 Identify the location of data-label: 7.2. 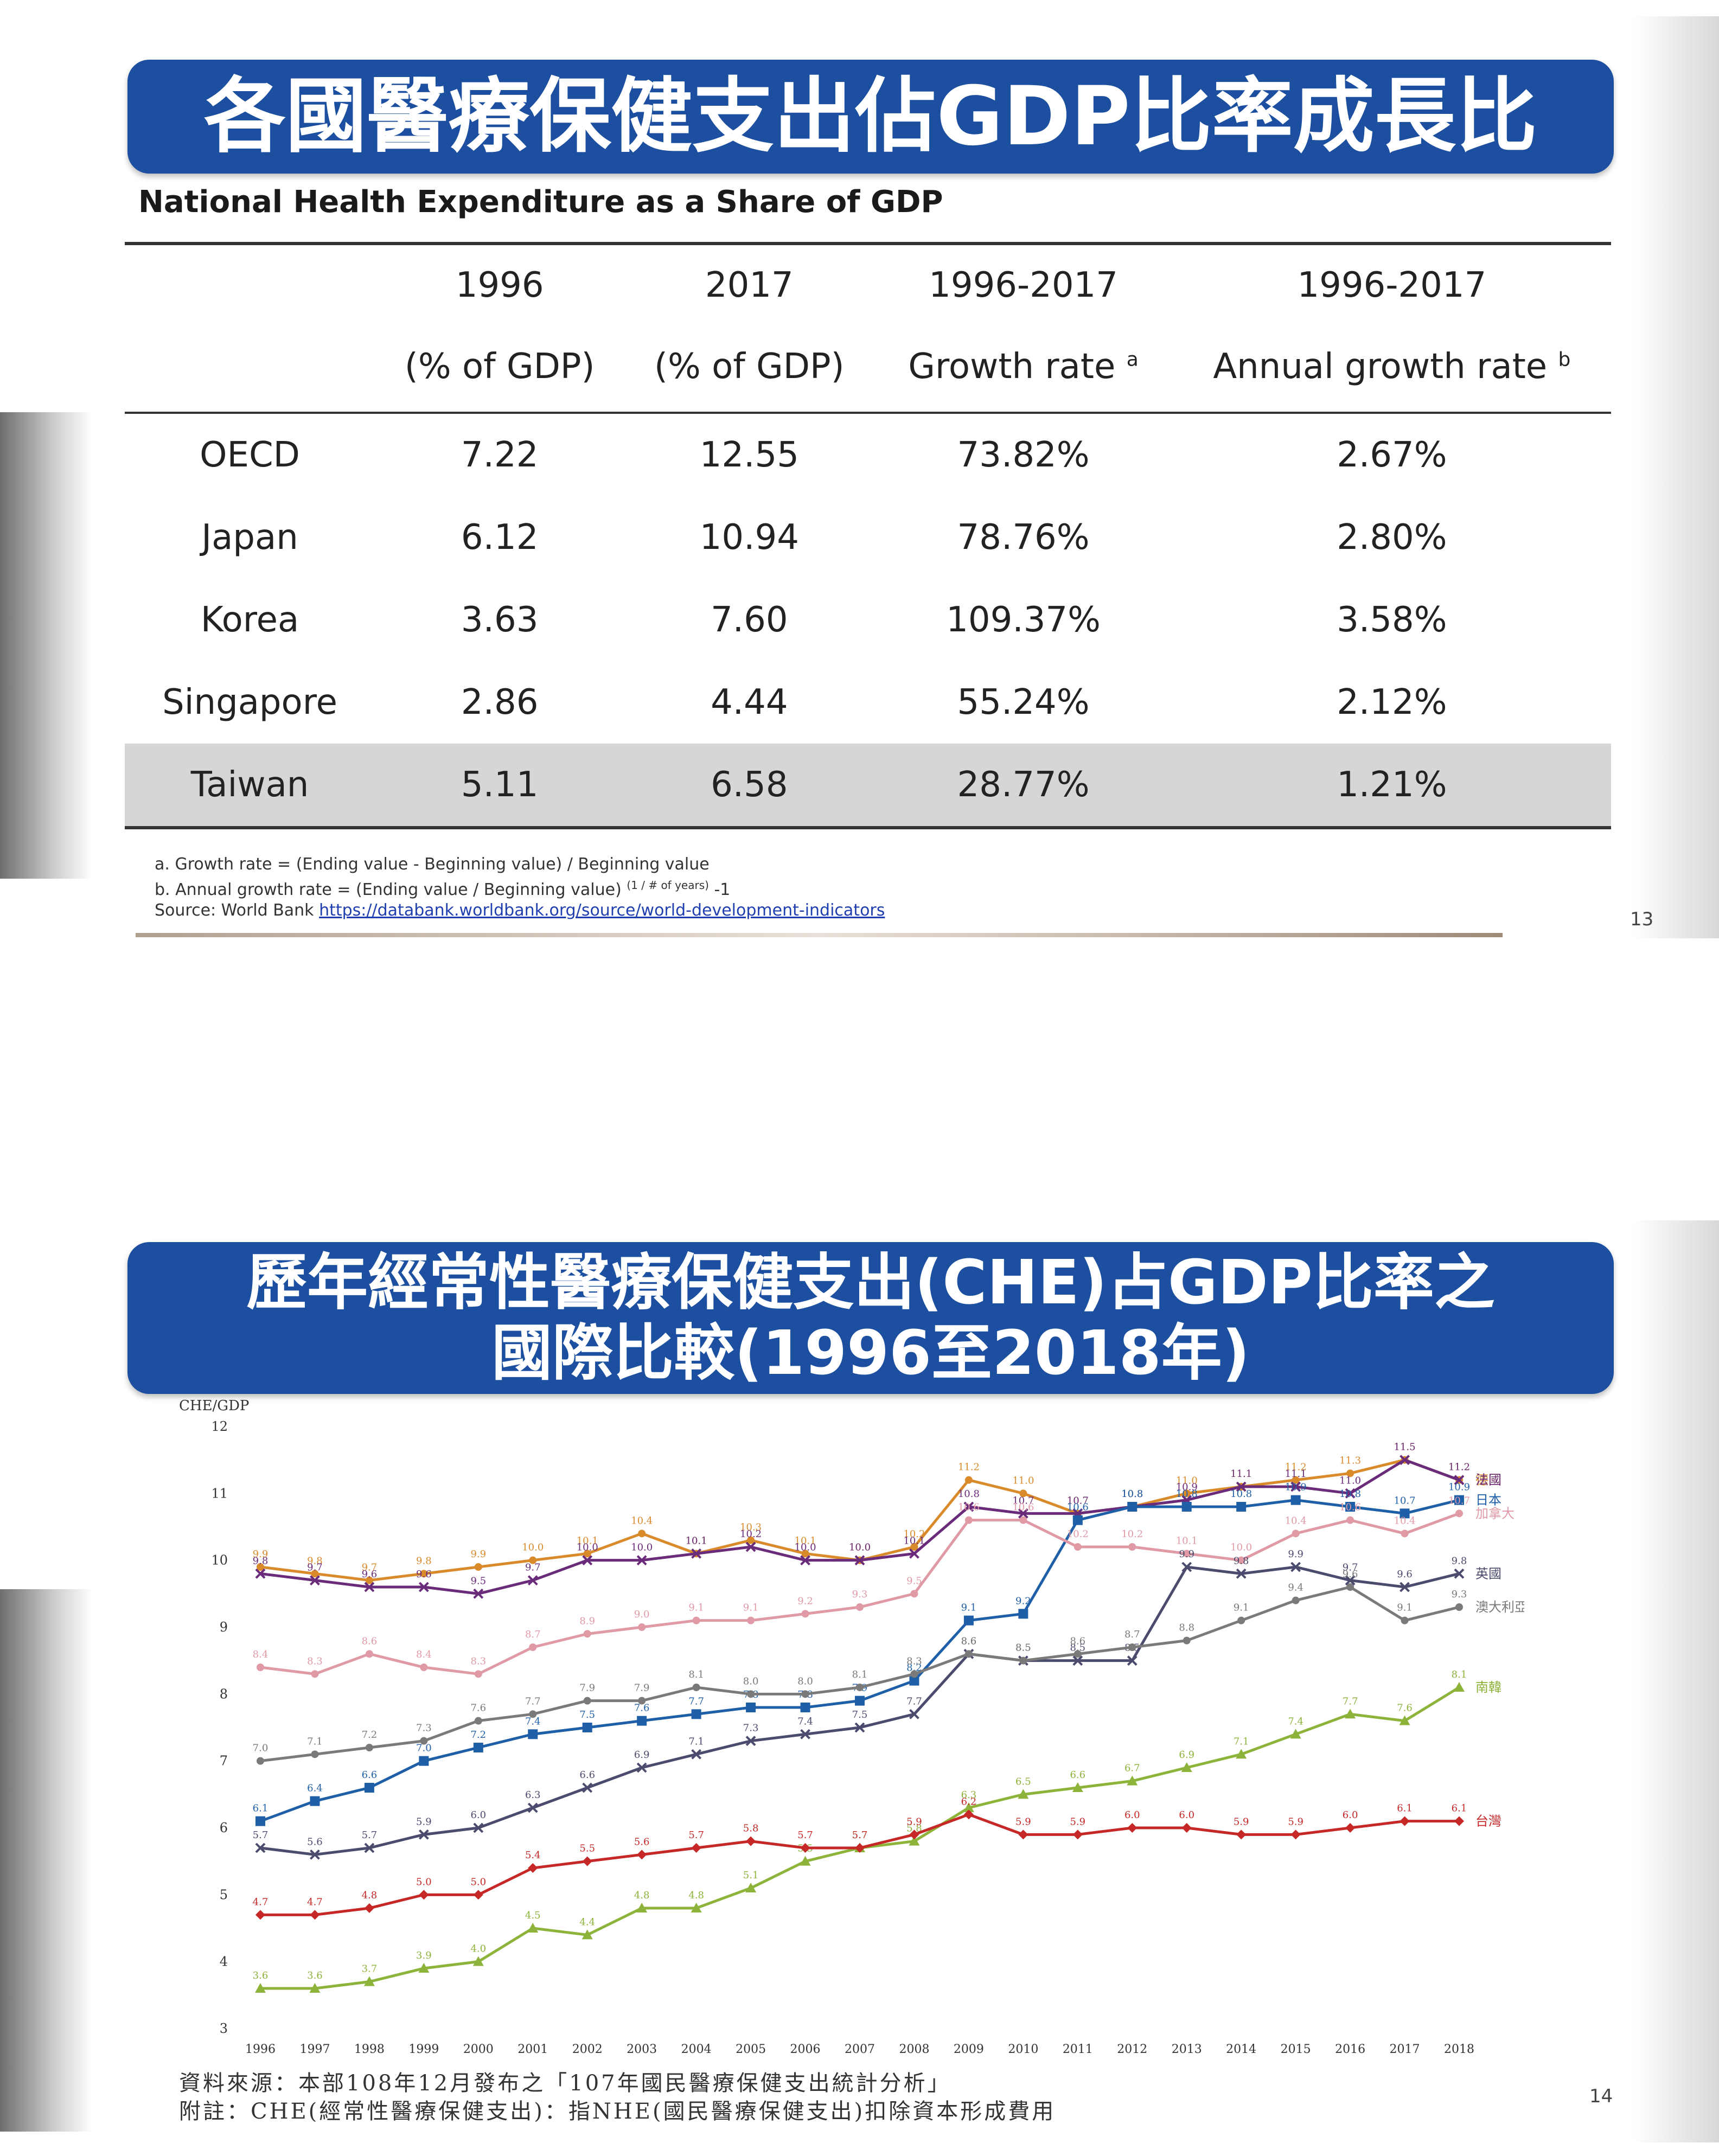
(370, 1735).